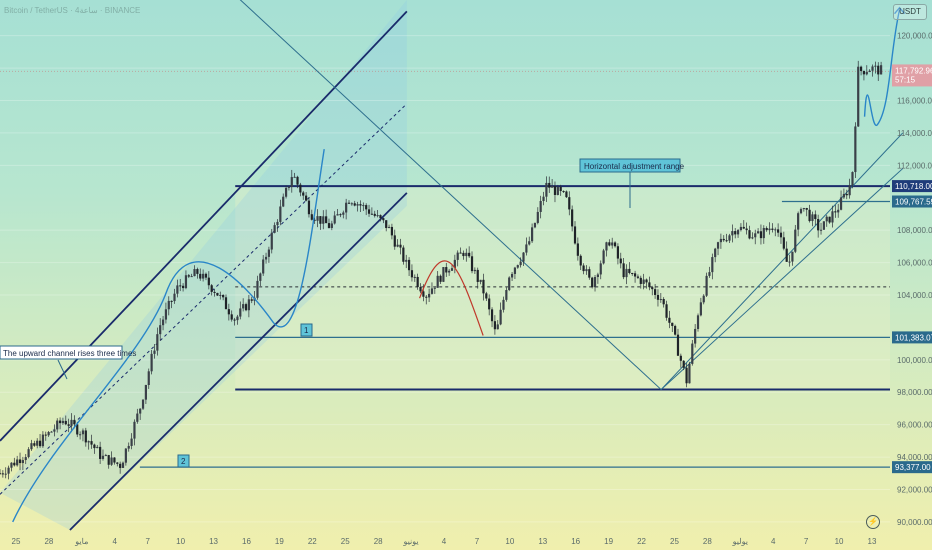 The width and height of the screenshot is (932, 550). What do you see at coordinates (912, 75) in the screenshot?
I see `last-price-tag` at bounding box center [912, 75].